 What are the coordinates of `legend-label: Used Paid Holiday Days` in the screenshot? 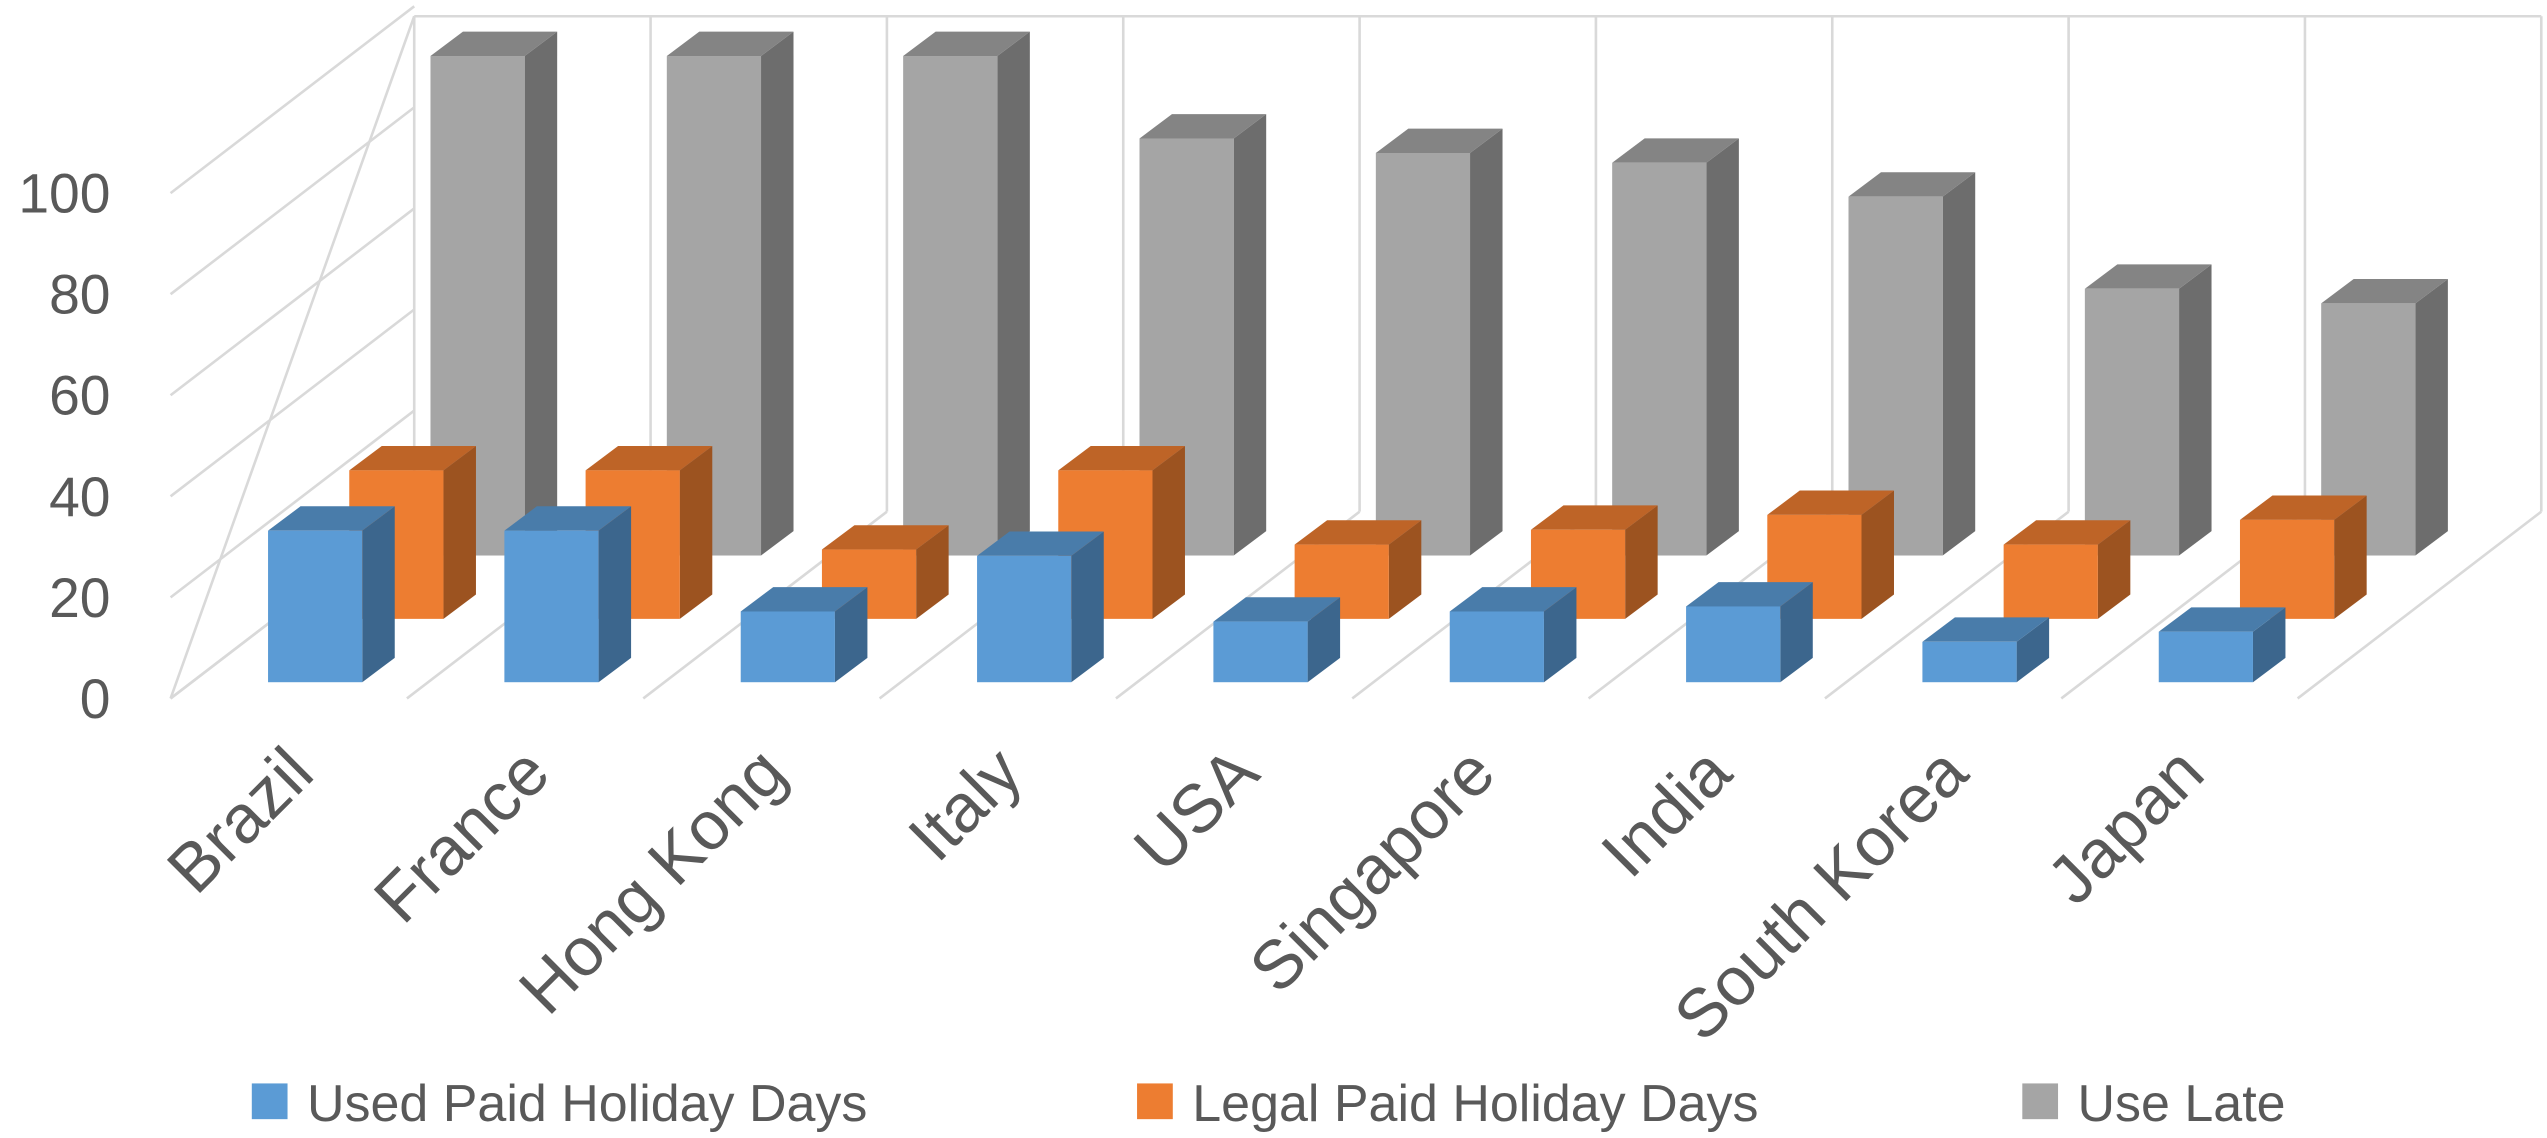 It's located at (587, 1104).